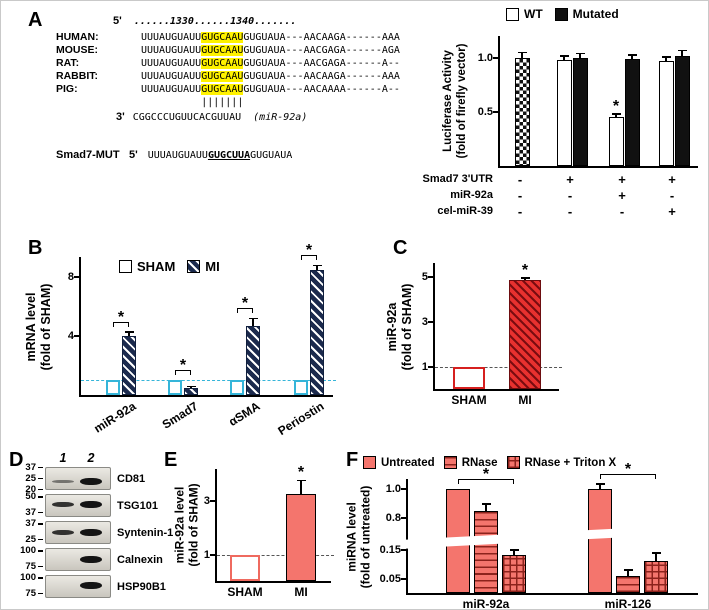  Describe the element at coordinates (88, 155) in the screenshot. I see `mutant-name: Smad7-MUT` at that location.